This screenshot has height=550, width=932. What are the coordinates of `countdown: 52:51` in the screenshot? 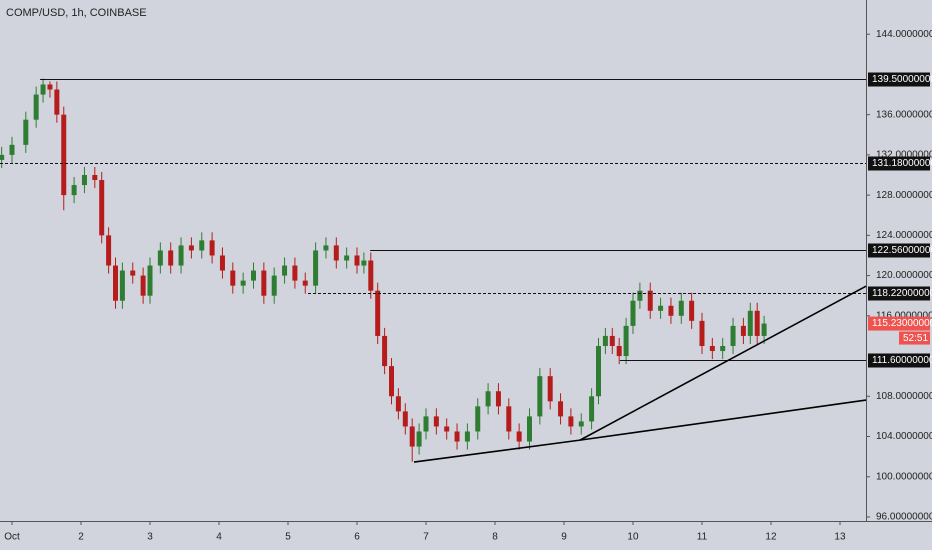 It's located at (915, 338).